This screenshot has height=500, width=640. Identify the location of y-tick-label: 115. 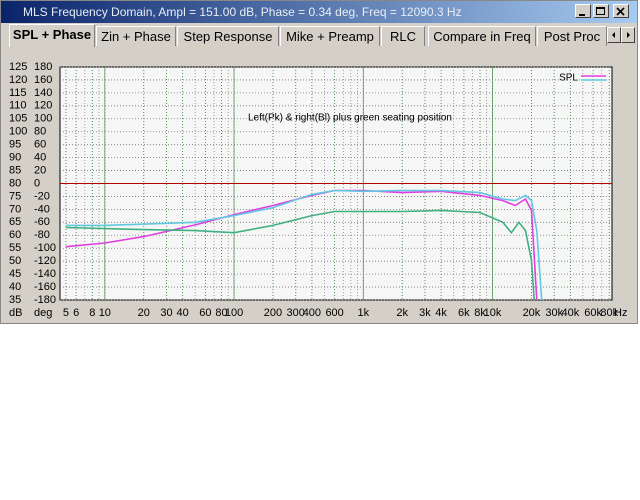
(18, 93).